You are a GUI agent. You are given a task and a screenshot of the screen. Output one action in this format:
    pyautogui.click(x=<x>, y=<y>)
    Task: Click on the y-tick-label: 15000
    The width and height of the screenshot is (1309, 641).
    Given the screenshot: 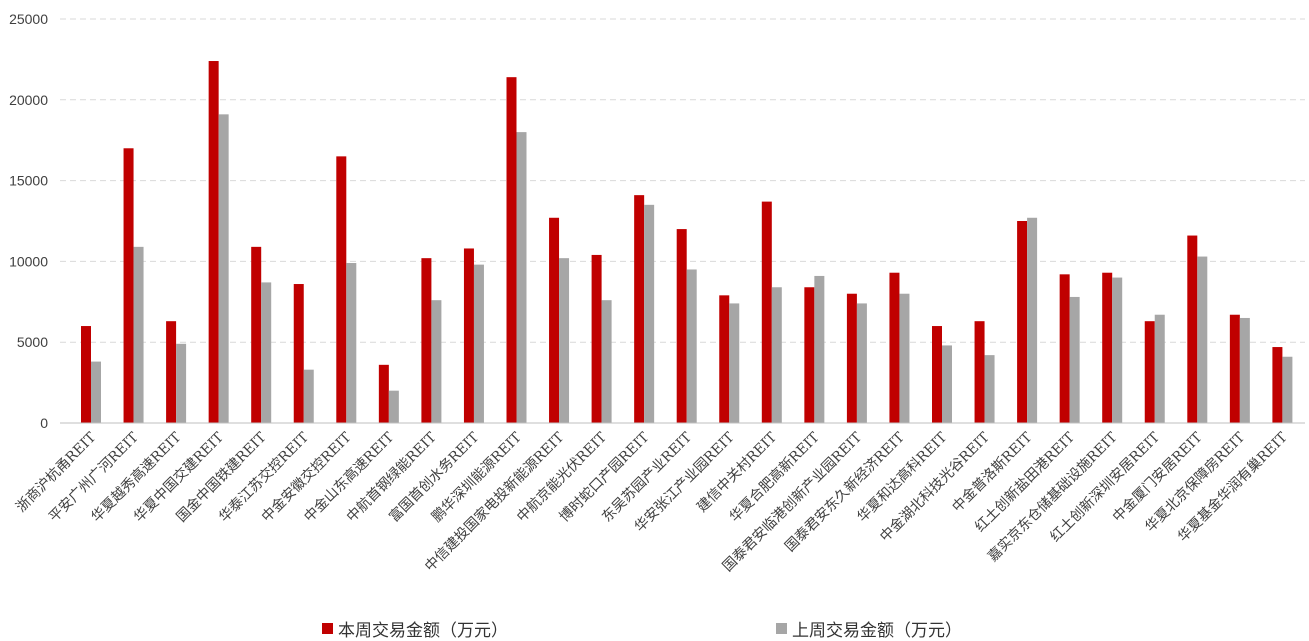 What is the action you would take?
    pyautogui.click(x=28, y=181)
    